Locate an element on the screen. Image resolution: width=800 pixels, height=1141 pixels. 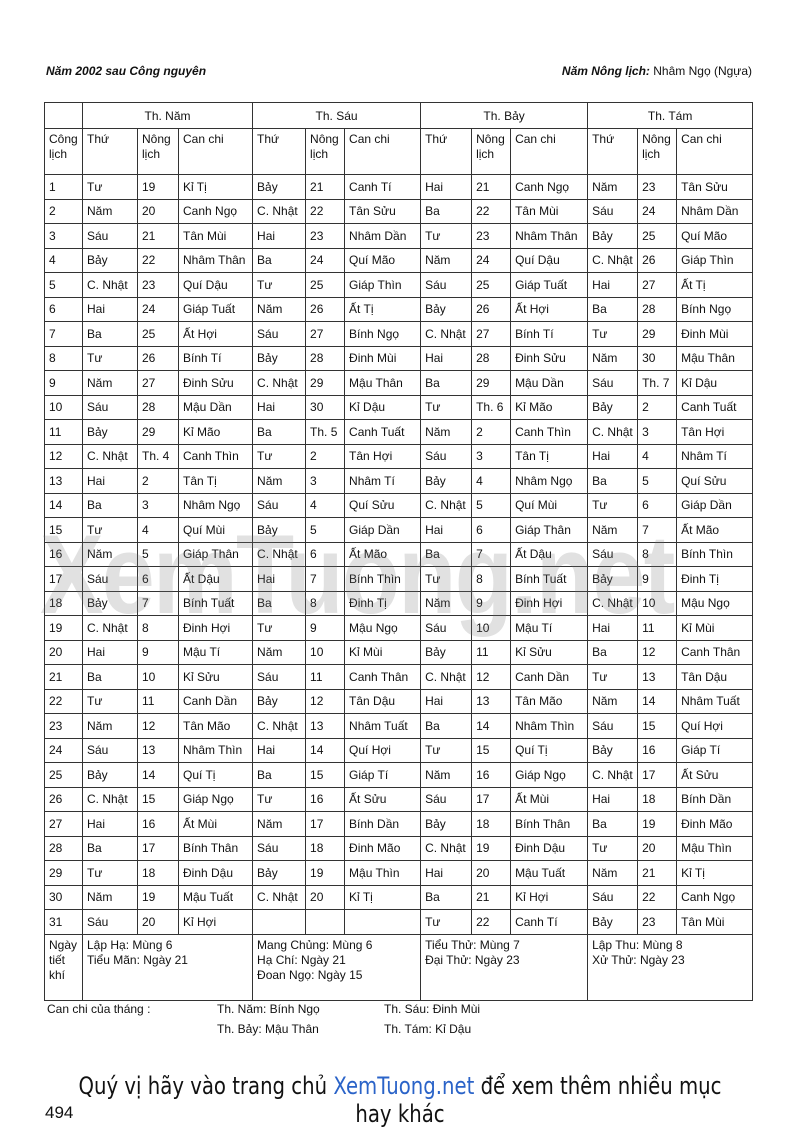
day-cell: 22 is located at coordinates (63, 701).